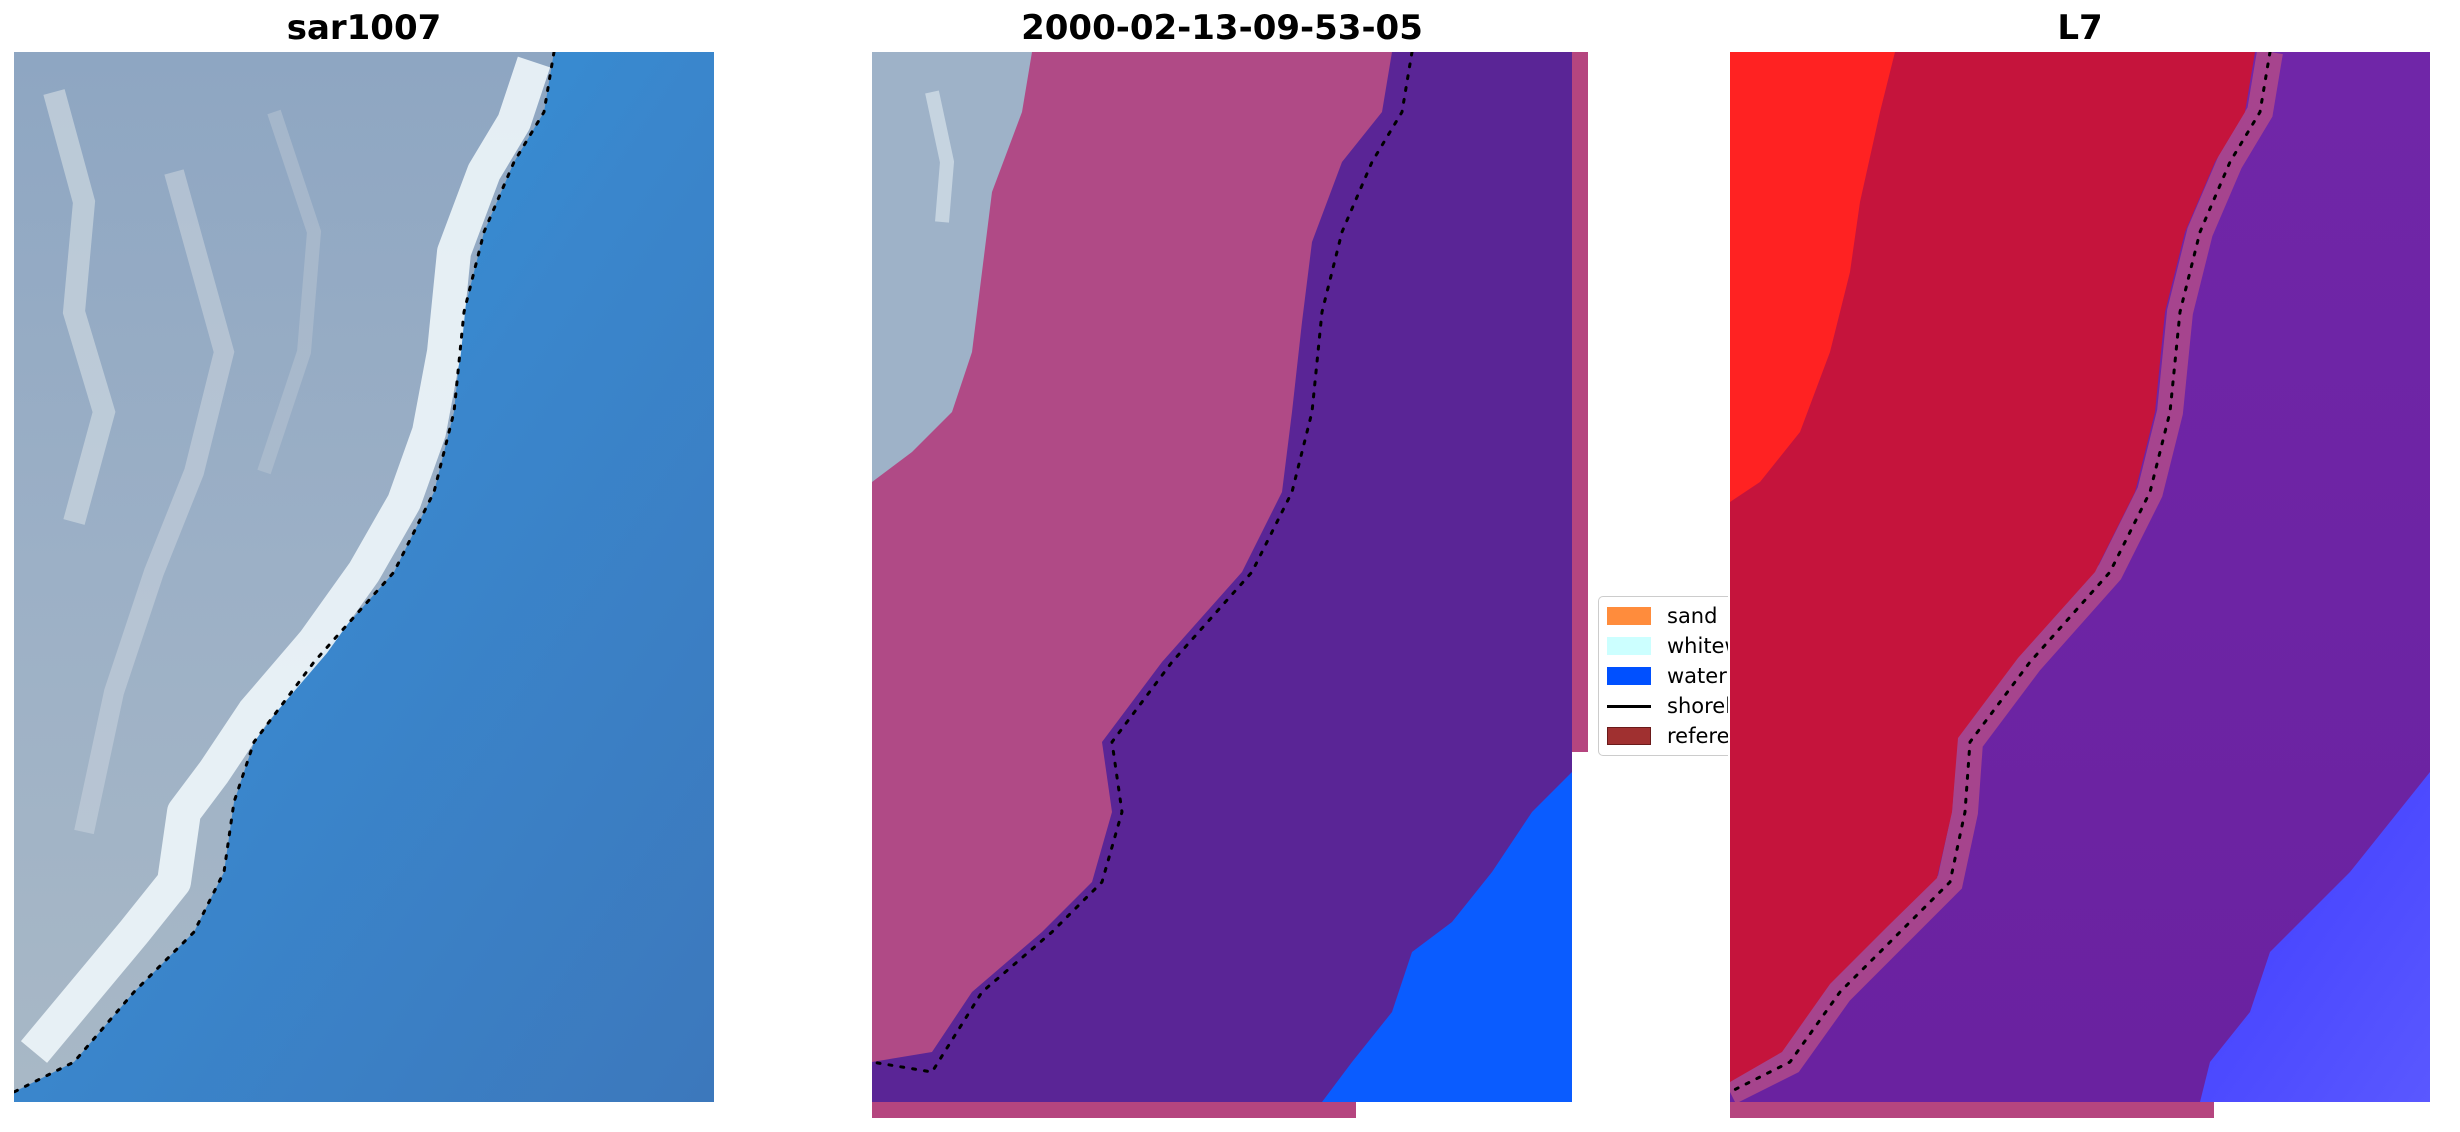 The image size is (2460, 1132). Describe the element at coordinates (2315, 937) in the screenshot. I see `blue-score-area` at that location.